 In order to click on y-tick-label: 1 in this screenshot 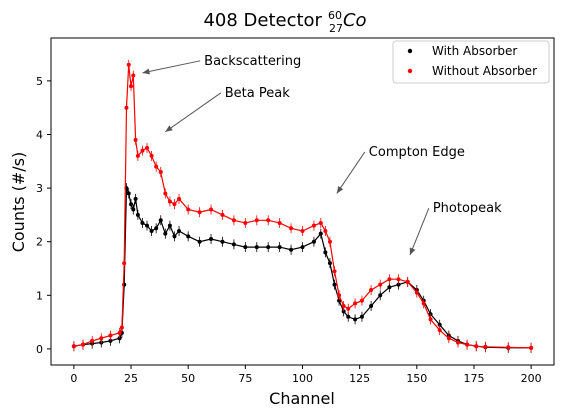, I will do `click(39, 295)`.